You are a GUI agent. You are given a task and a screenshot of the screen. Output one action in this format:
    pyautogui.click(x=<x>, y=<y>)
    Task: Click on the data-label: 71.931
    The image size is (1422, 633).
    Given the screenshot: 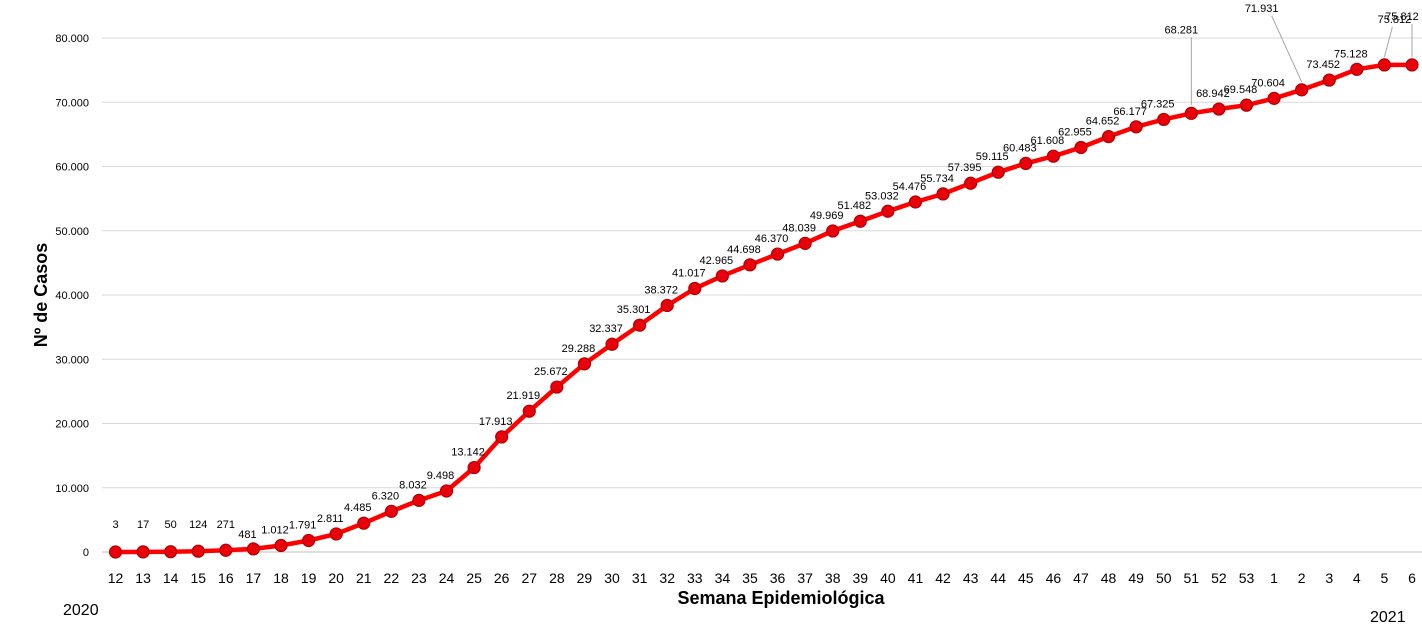 What is the action you would take?
    pyautogui.click(x=1262, y=9)
    